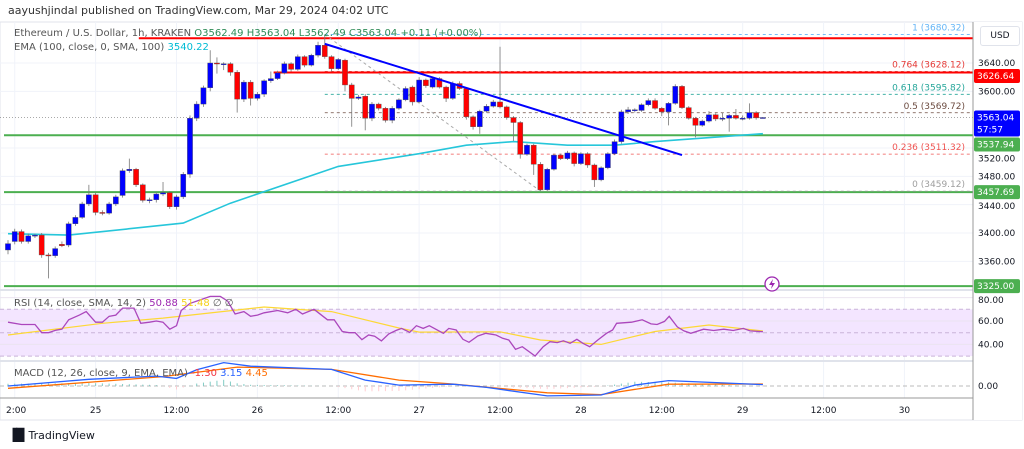 Image resolution: width=1024 pixels, height=449 pixels. What do you see at coordinates (89, 47) in the screenshot?
I see `ema-label: EMA (100, close, 0, SMA, 100)` at bounding box center [89, 47].